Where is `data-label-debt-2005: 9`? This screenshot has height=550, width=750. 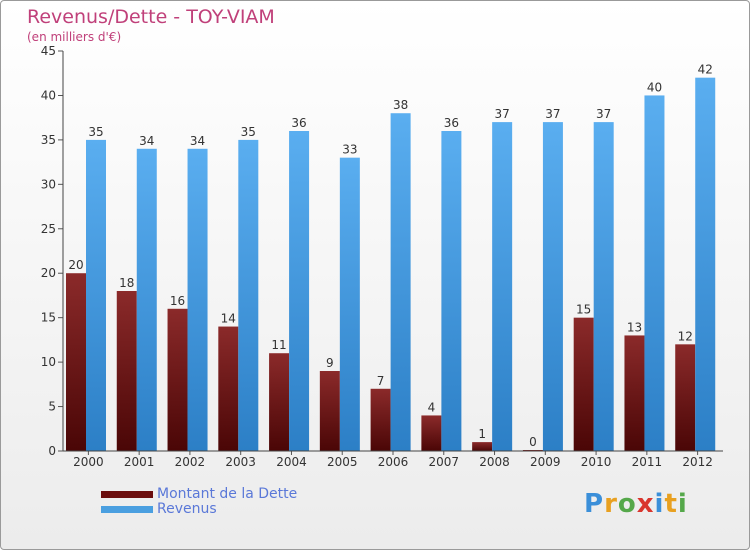 data-label-debt-2005: 9 is located at coordinates (330, 363).